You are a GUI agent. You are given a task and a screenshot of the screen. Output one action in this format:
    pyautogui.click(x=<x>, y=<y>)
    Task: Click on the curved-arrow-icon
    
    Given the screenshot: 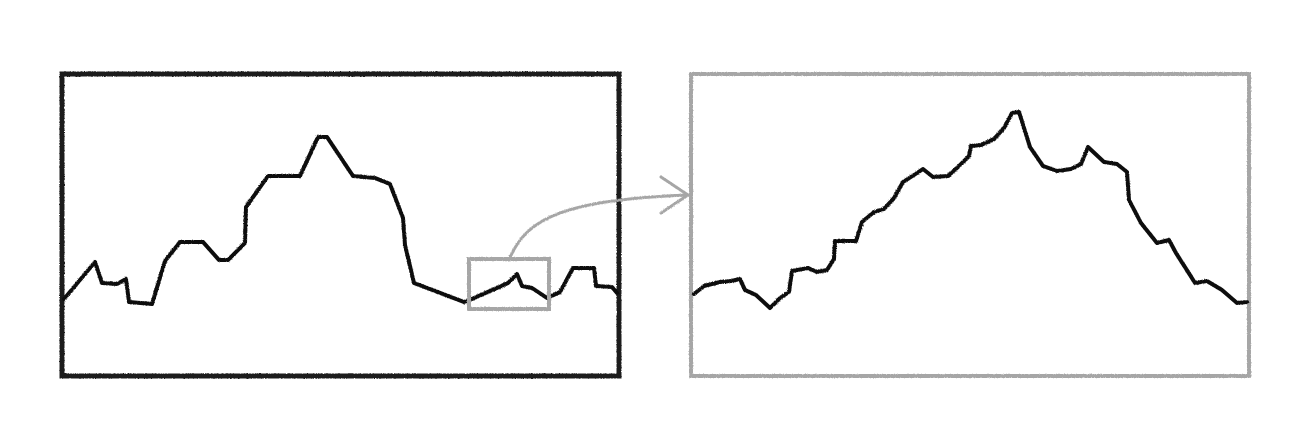 What is the action you would take?
    pyautogui.click(x=598, y=218)
    